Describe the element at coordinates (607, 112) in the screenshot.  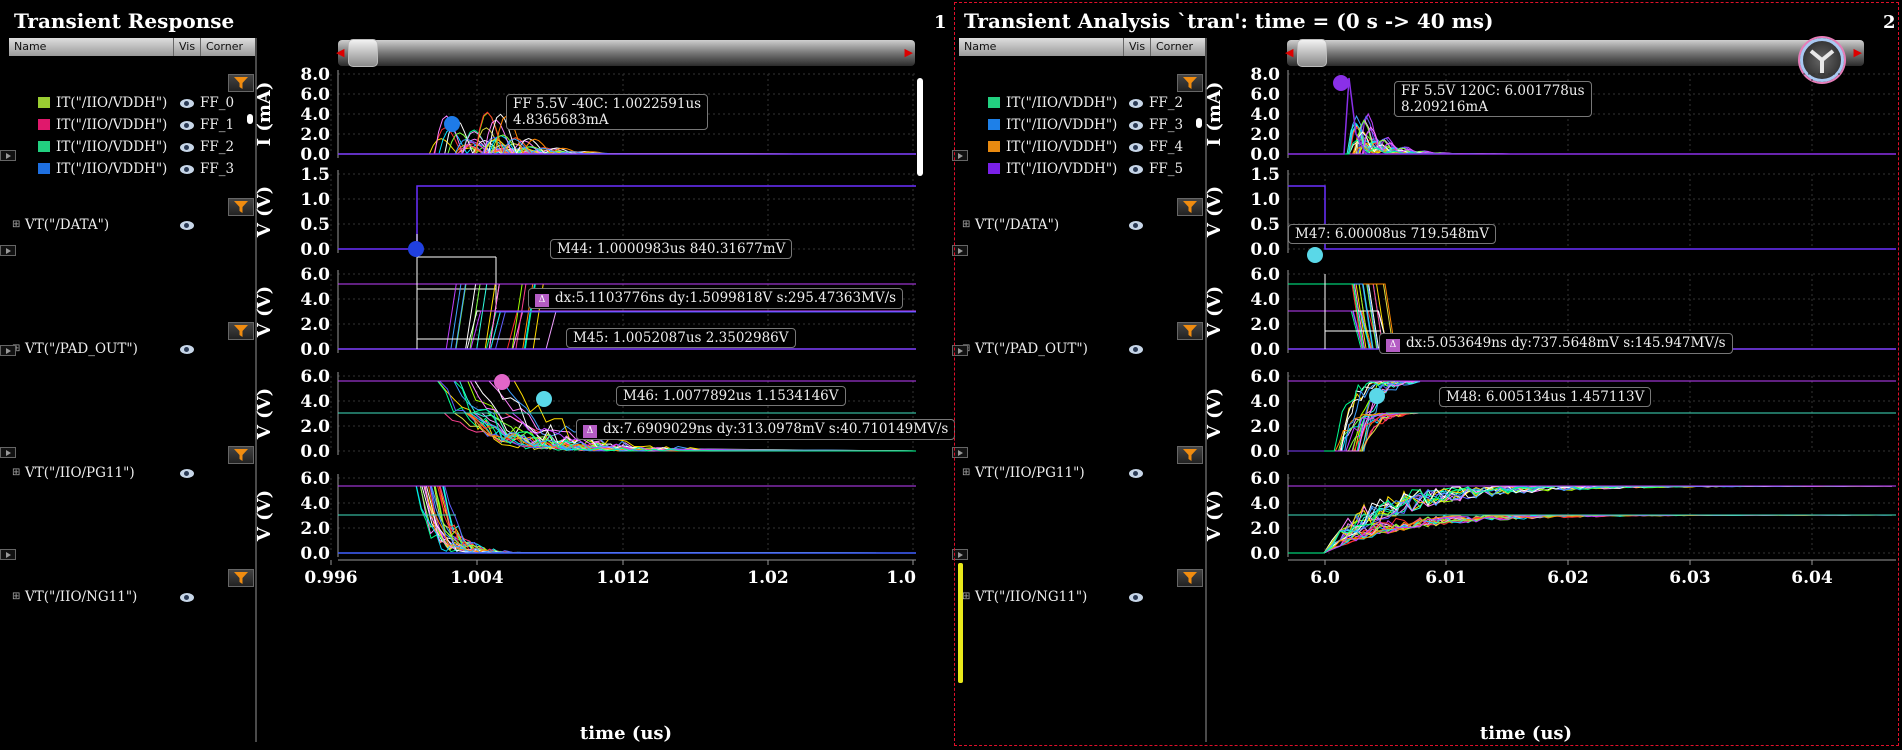
I see `peak-annotation: FF 5.5V -40C: 1.0022591us 4.8365683mA` at that location.